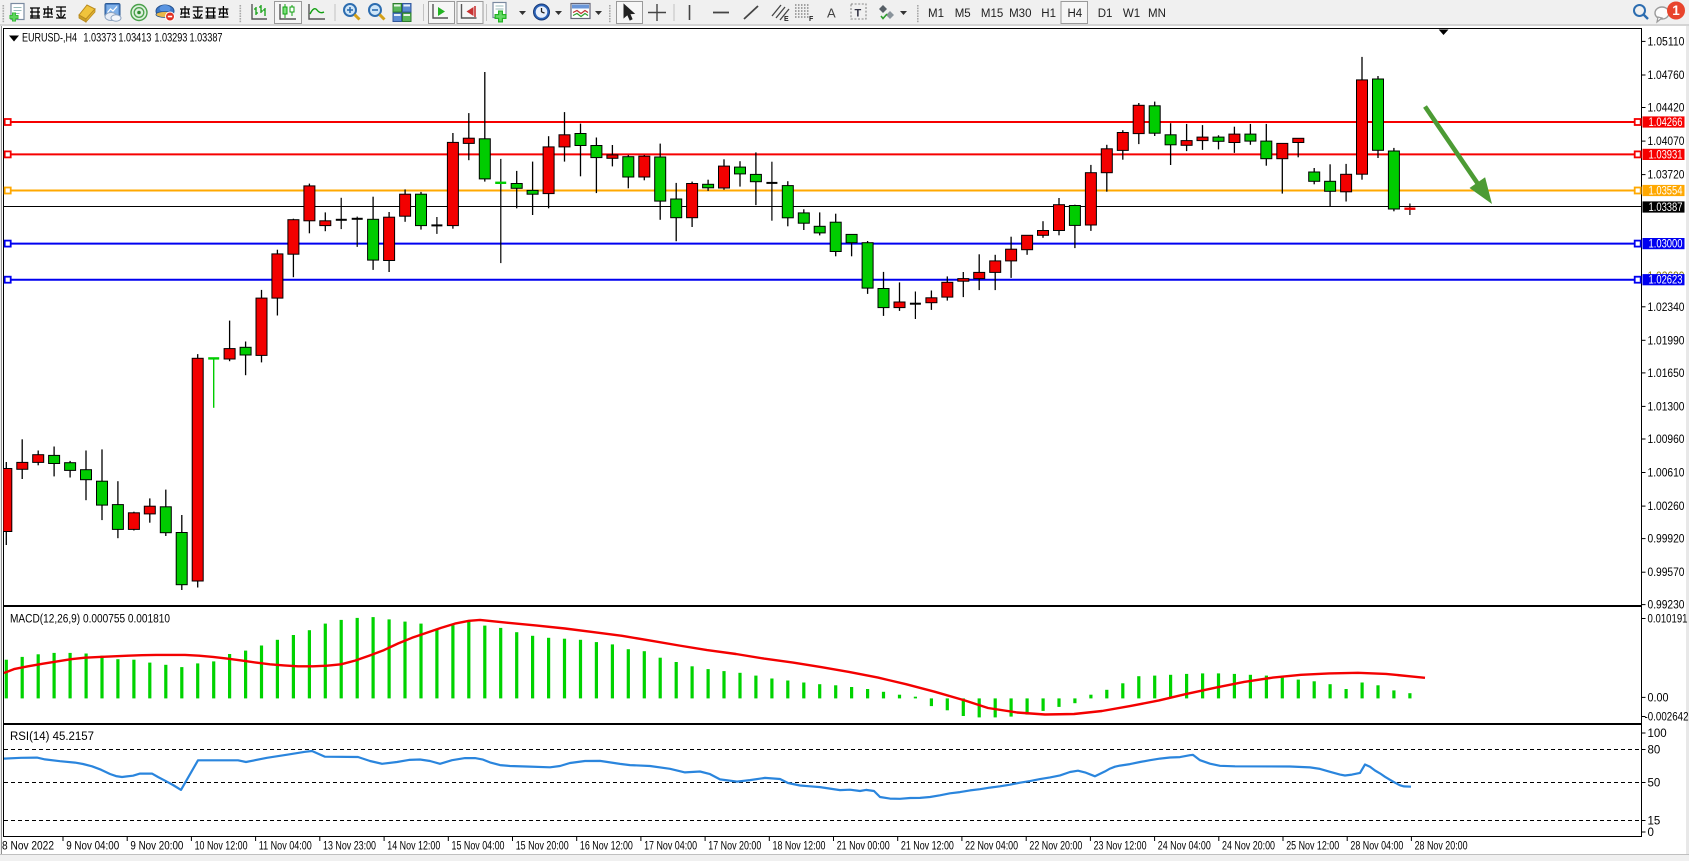 The height and width of the screenshot is (861, 1689). What do you see at coordinates (1666, 281) in the screenshot?
I see `svg-text: 1.02623` at bounding box center [1666, 281].